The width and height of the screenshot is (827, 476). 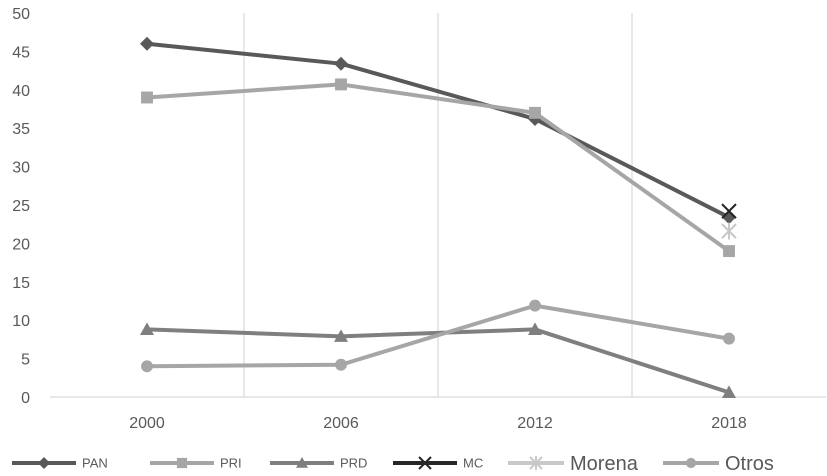 I want to click on y-tick-label: 45, so click(x=21, y=52).